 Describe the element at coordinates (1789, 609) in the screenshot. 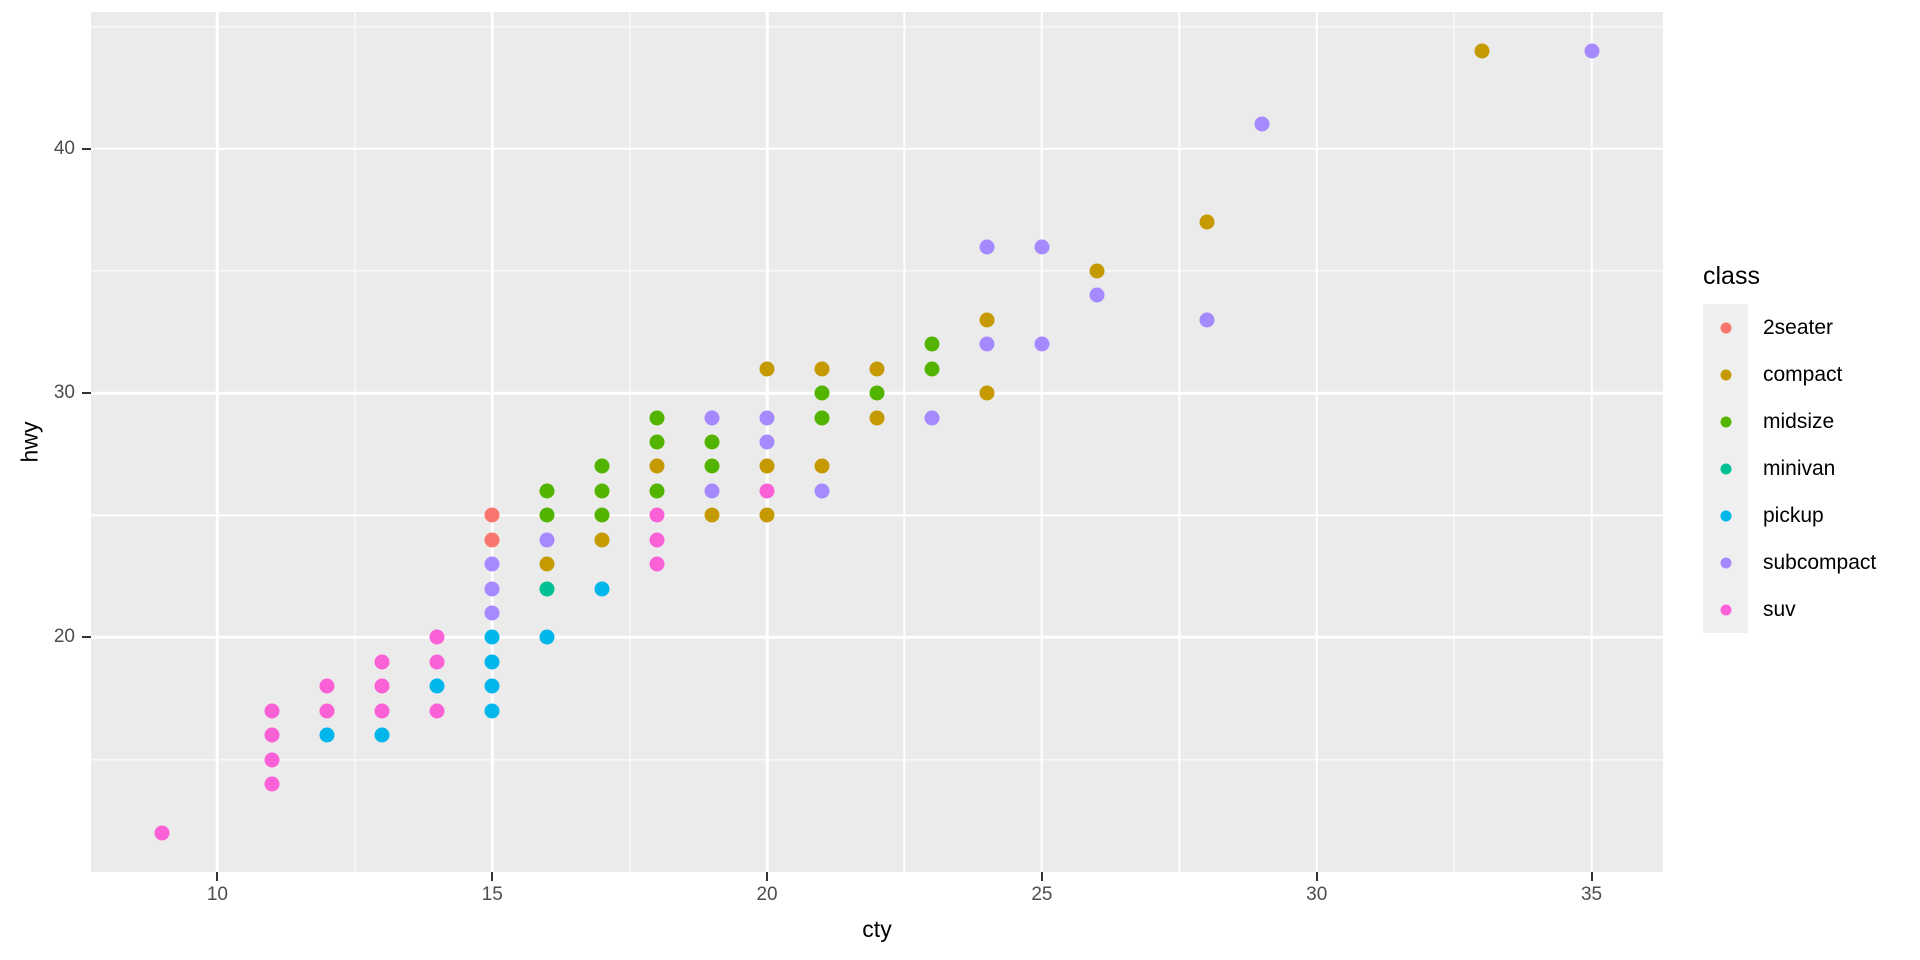

I see `legend-entry-suv: suv` at that location.